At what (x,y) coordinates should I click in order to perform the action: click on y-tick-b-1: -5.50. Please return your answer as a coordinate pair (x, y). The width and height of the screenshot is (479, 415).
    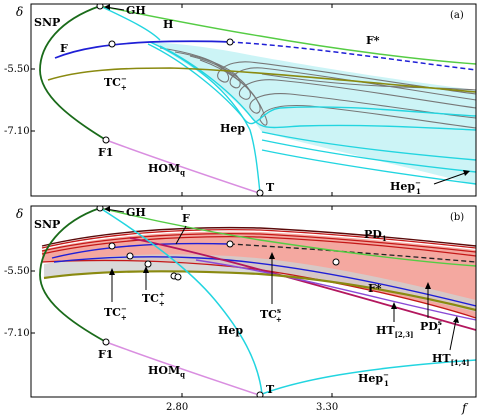
    Looking at the image, I should click on (17, 271).